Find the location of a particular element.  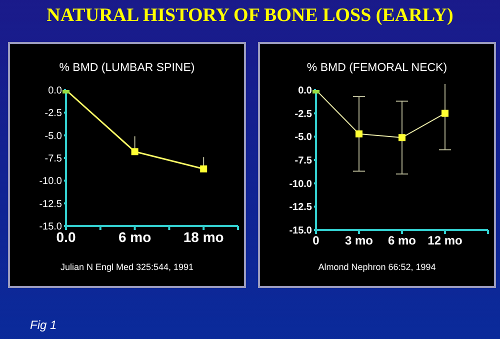

chart-title: % BMD (FEMORAL NECK) is located at coordinates (377, 68).